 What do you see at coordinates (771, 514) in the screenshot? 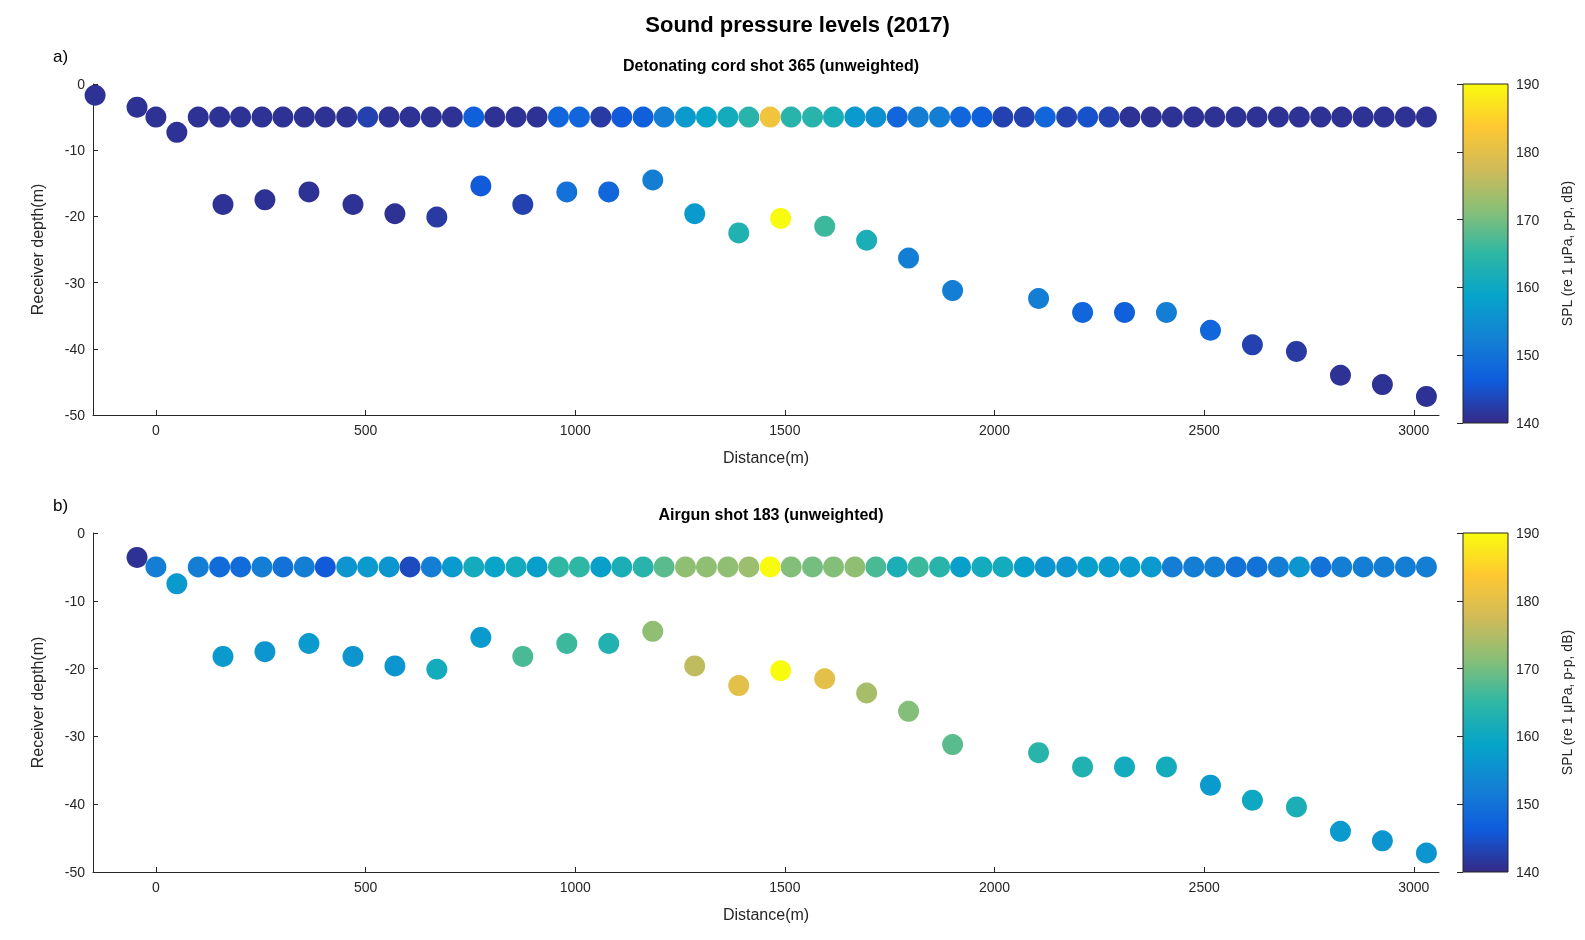
I see `chart-subtitle: Airgun shot 183 (unweighted)` at bounding box center [771, 514].